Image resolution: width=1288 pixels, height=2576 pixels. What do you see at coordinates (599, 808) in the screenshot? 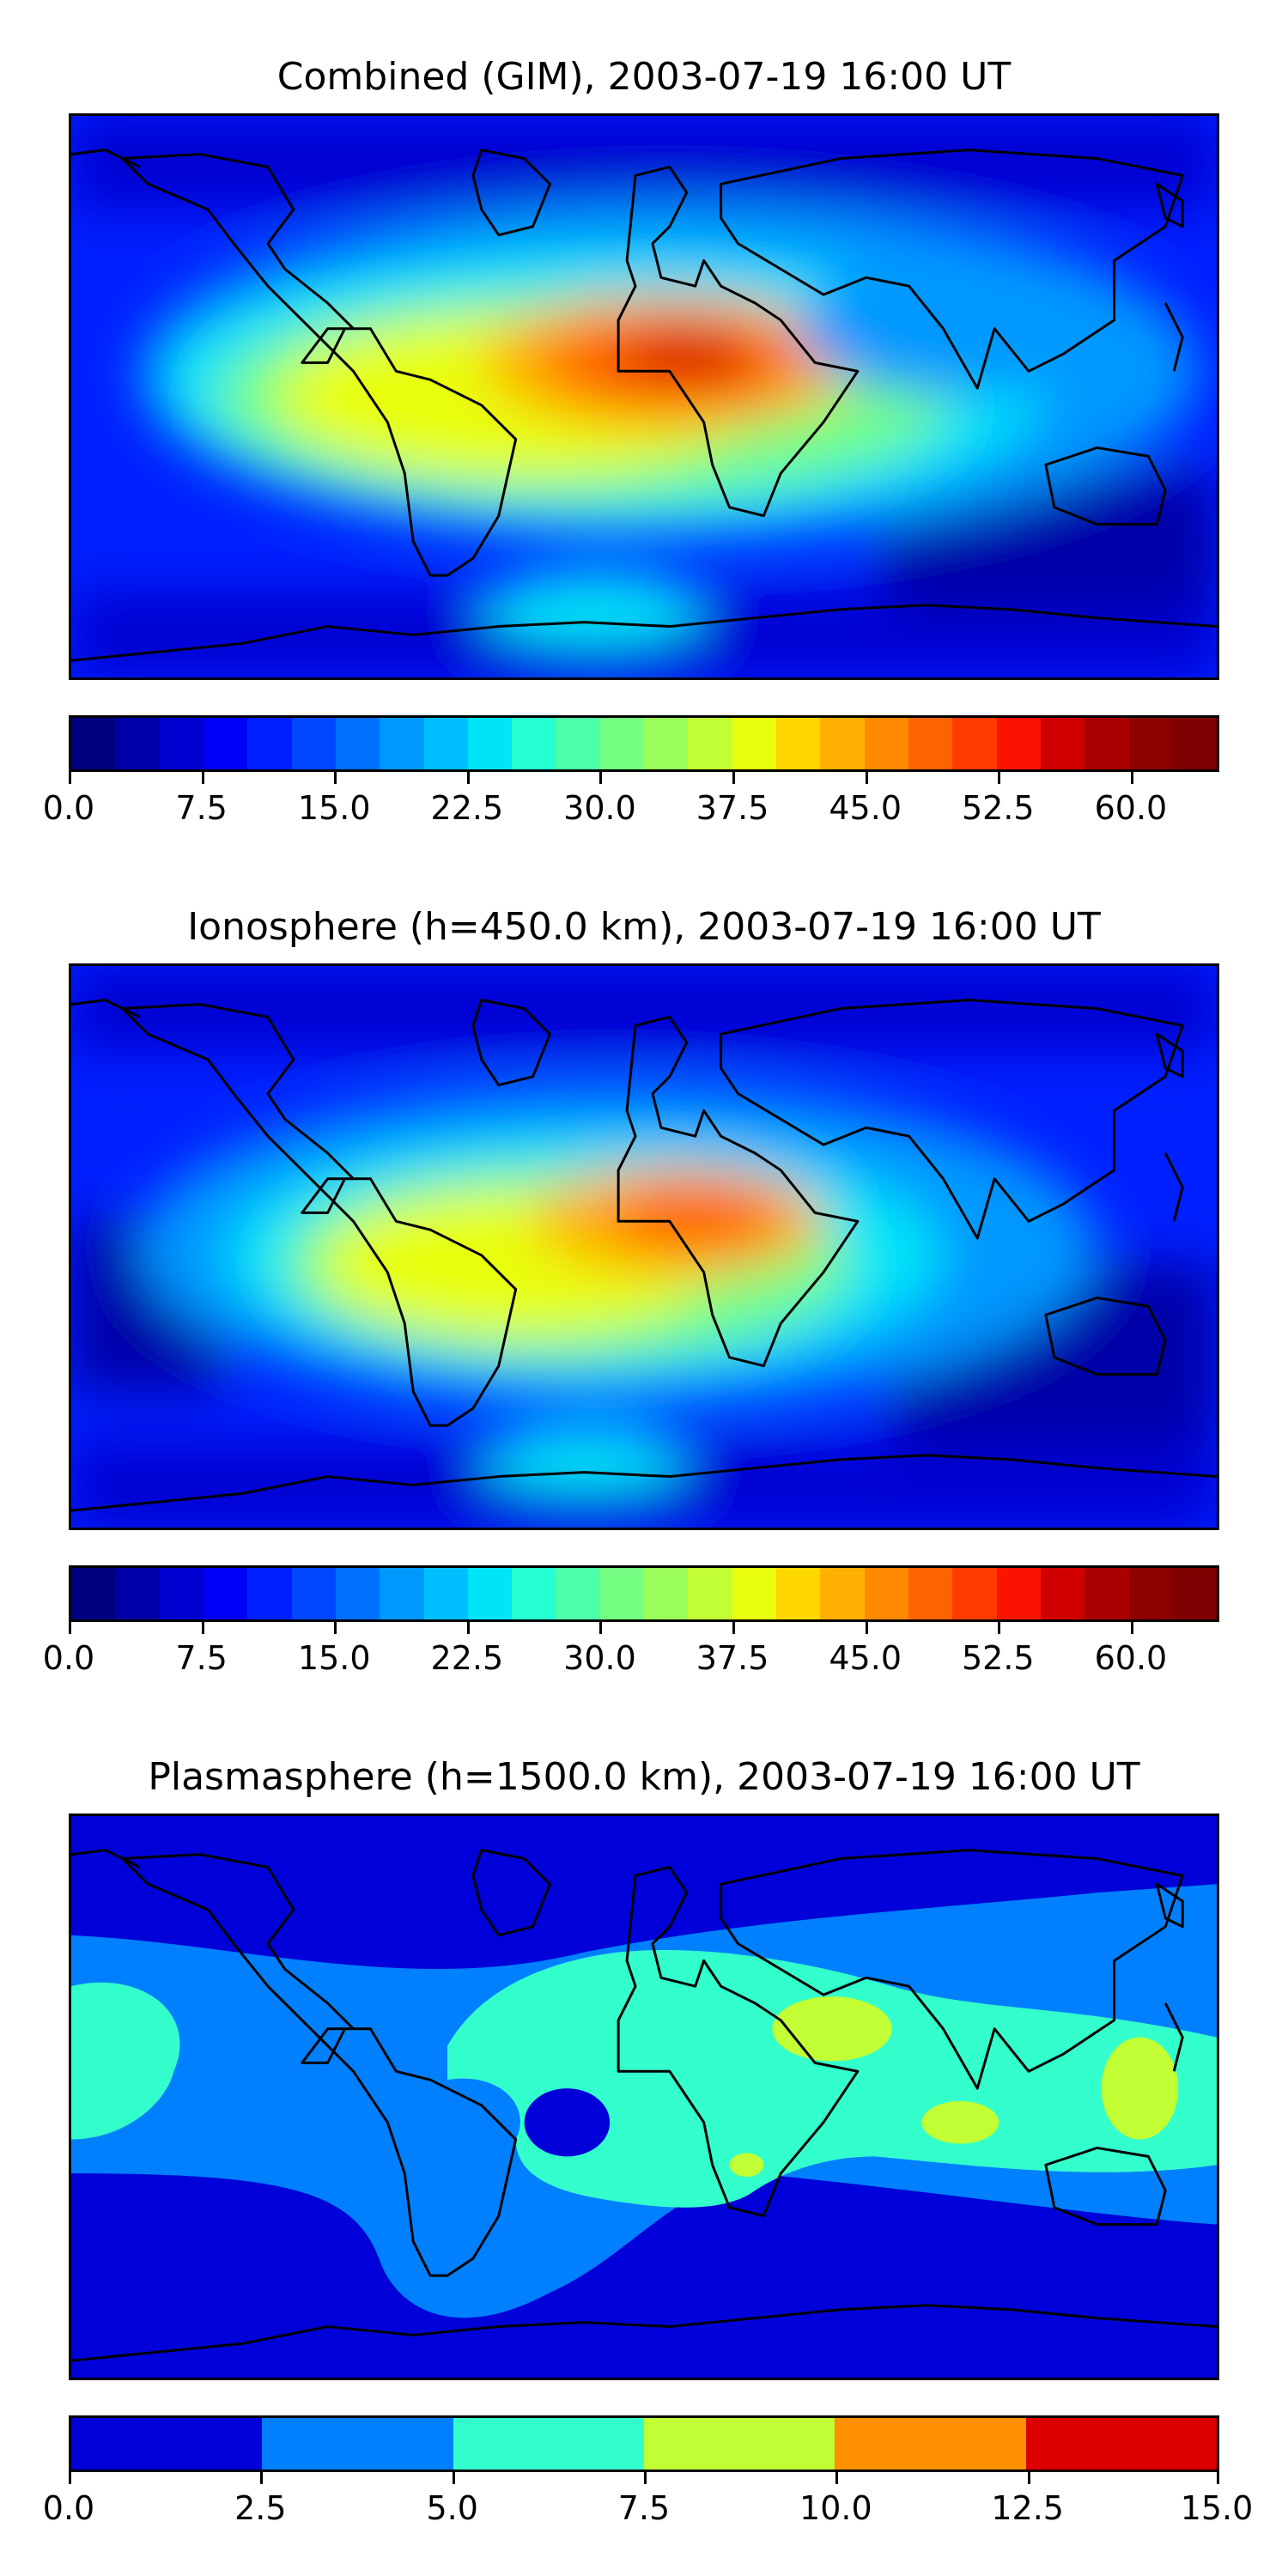
I see `colorbar-1-tick-label: 30.0` at bounding box center [599, 808].